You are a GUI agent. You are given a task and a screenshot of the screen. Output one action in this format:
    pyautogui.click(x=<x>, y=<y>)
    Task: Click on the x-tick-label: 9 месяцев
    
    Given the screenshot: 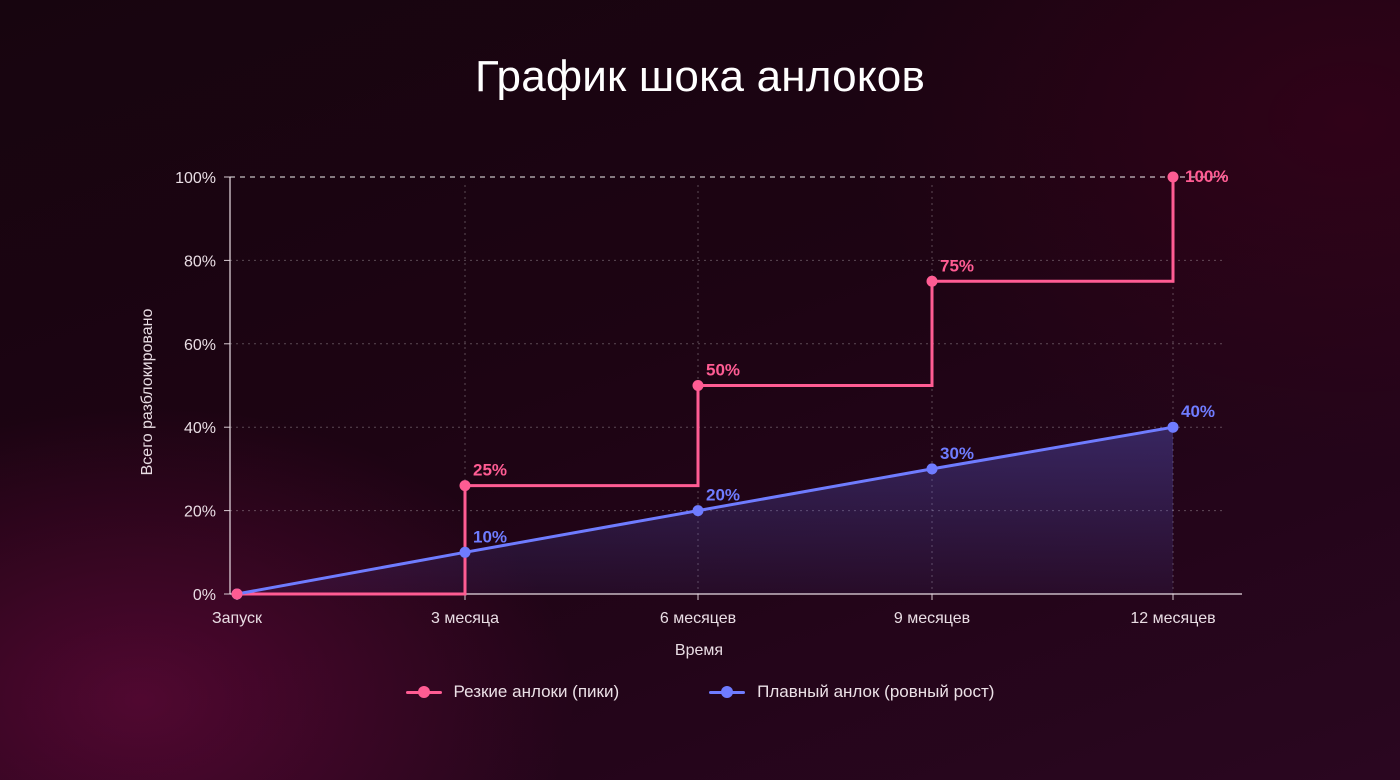 What is the action you would take?
    pyautogui.click(x=932, y=618)
    